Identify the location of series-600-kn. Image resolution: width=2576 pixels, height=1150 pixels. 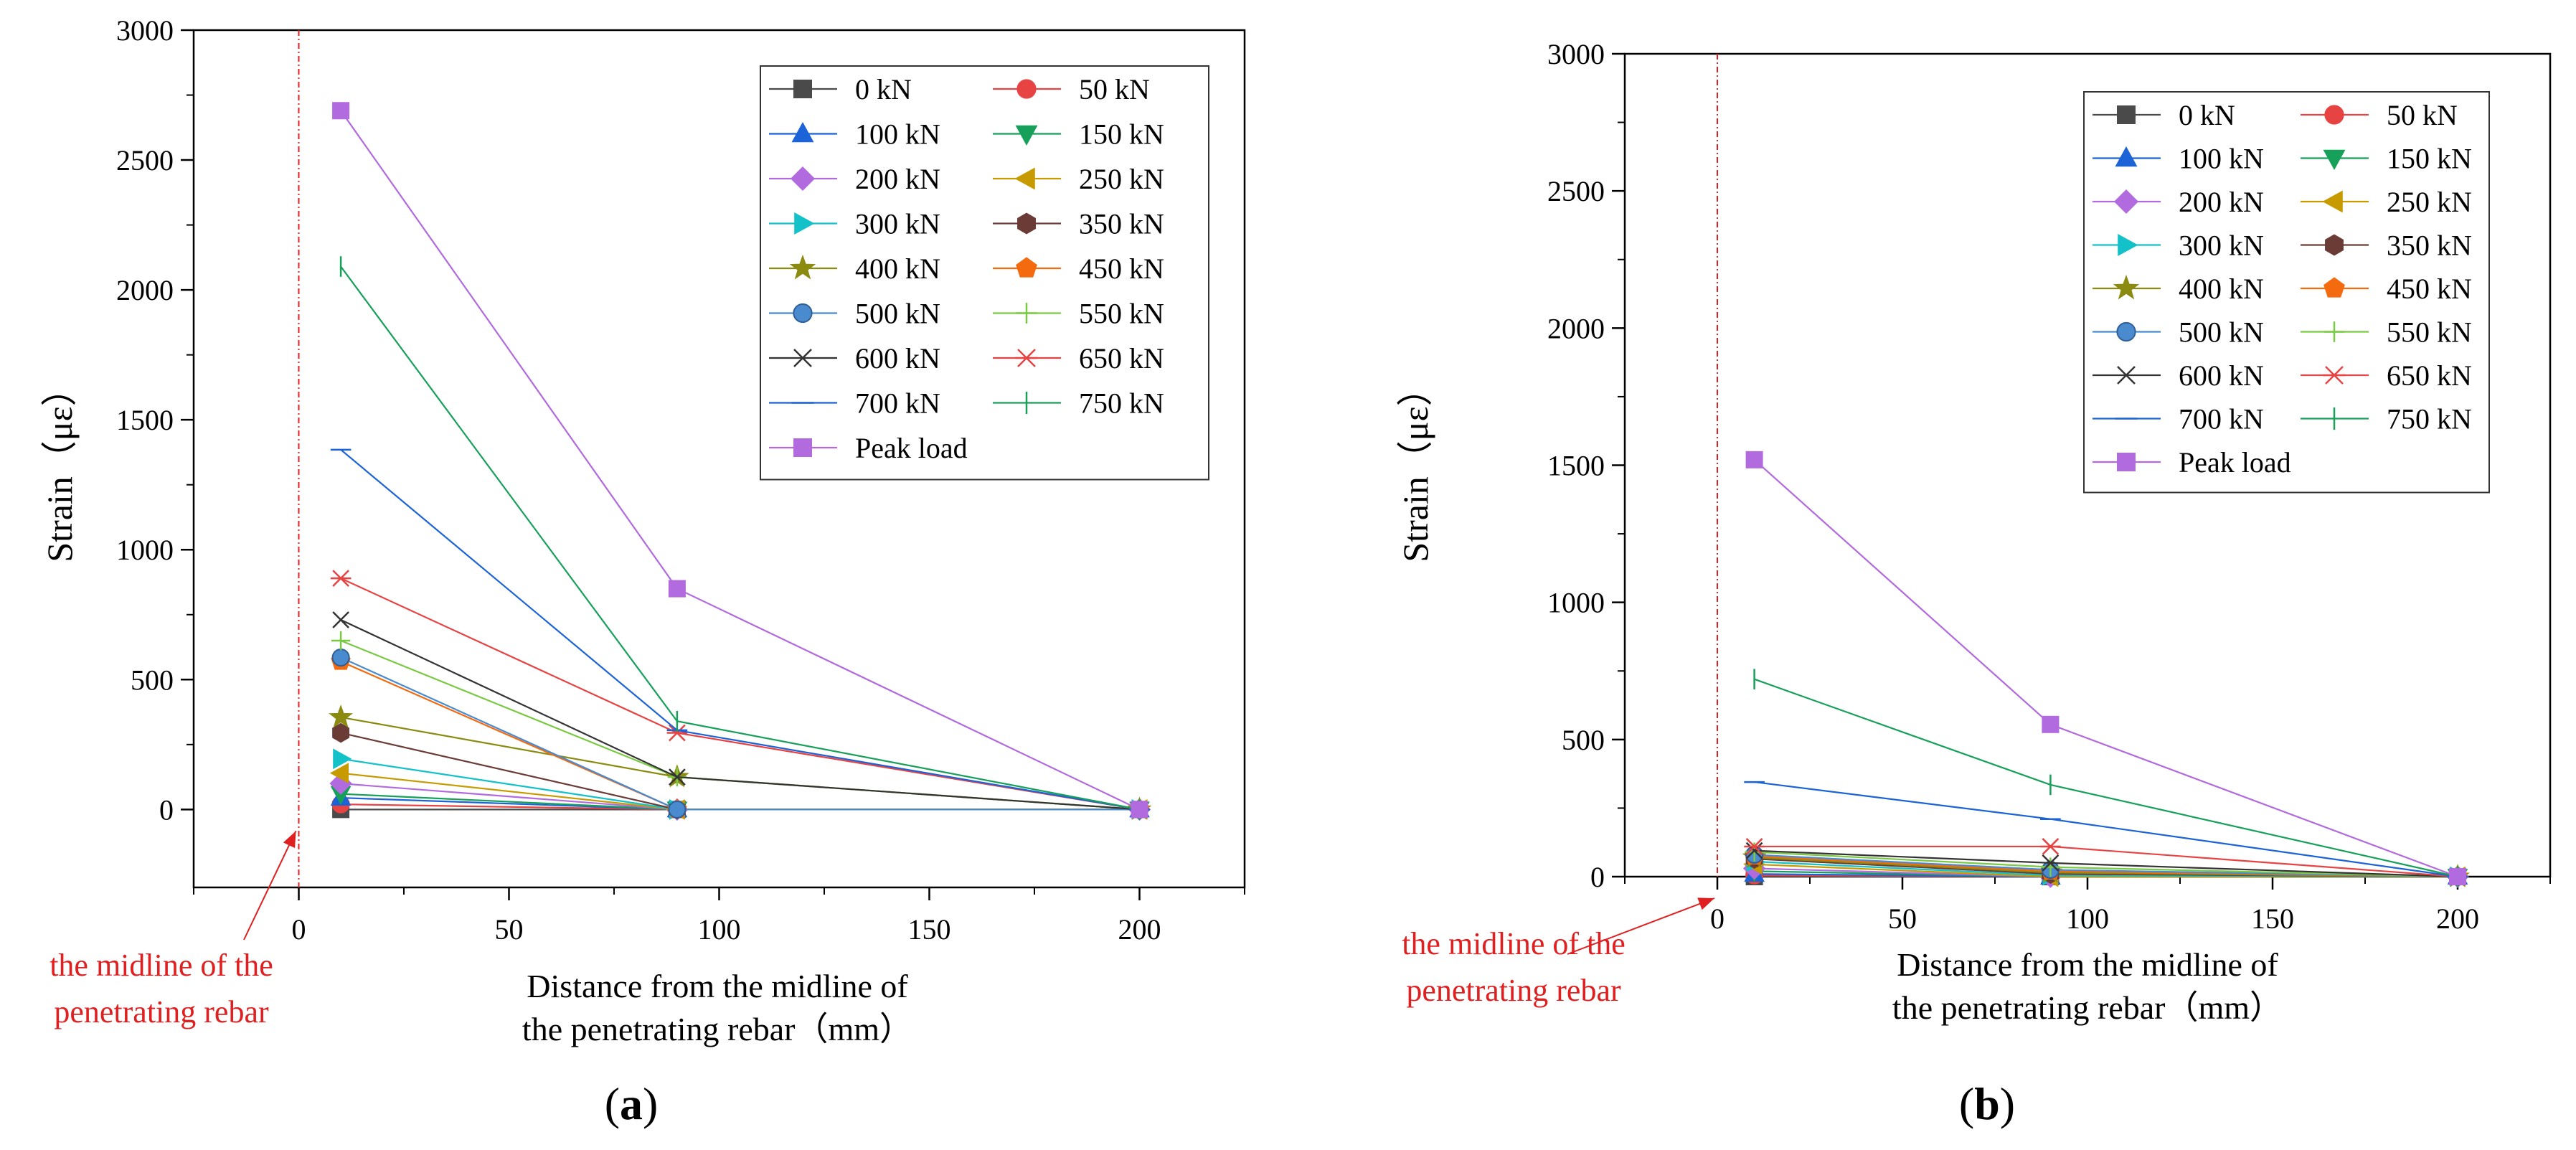
(740, 715).